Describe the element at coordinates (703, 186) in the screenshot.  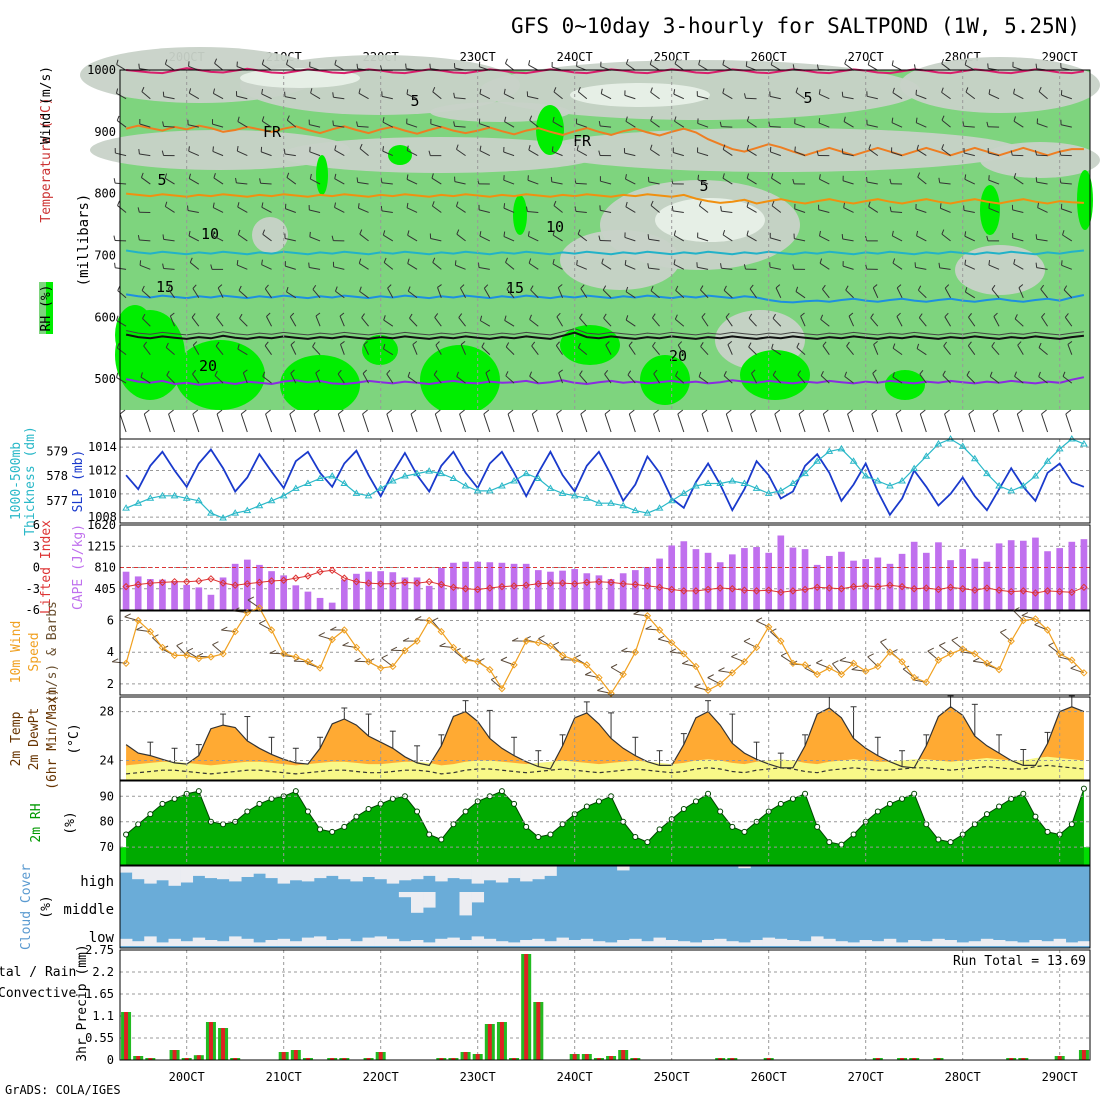
I see `contour-label: 5` at that location.